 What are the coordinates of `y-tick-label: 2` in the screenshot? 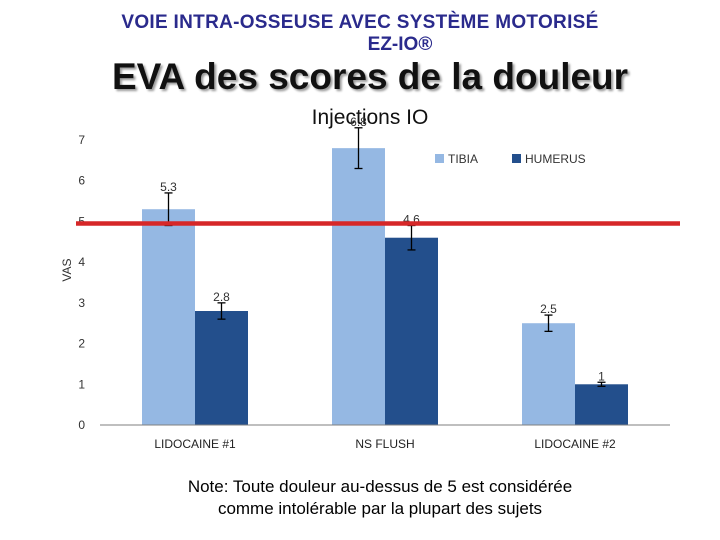 It's located at (81, 344).